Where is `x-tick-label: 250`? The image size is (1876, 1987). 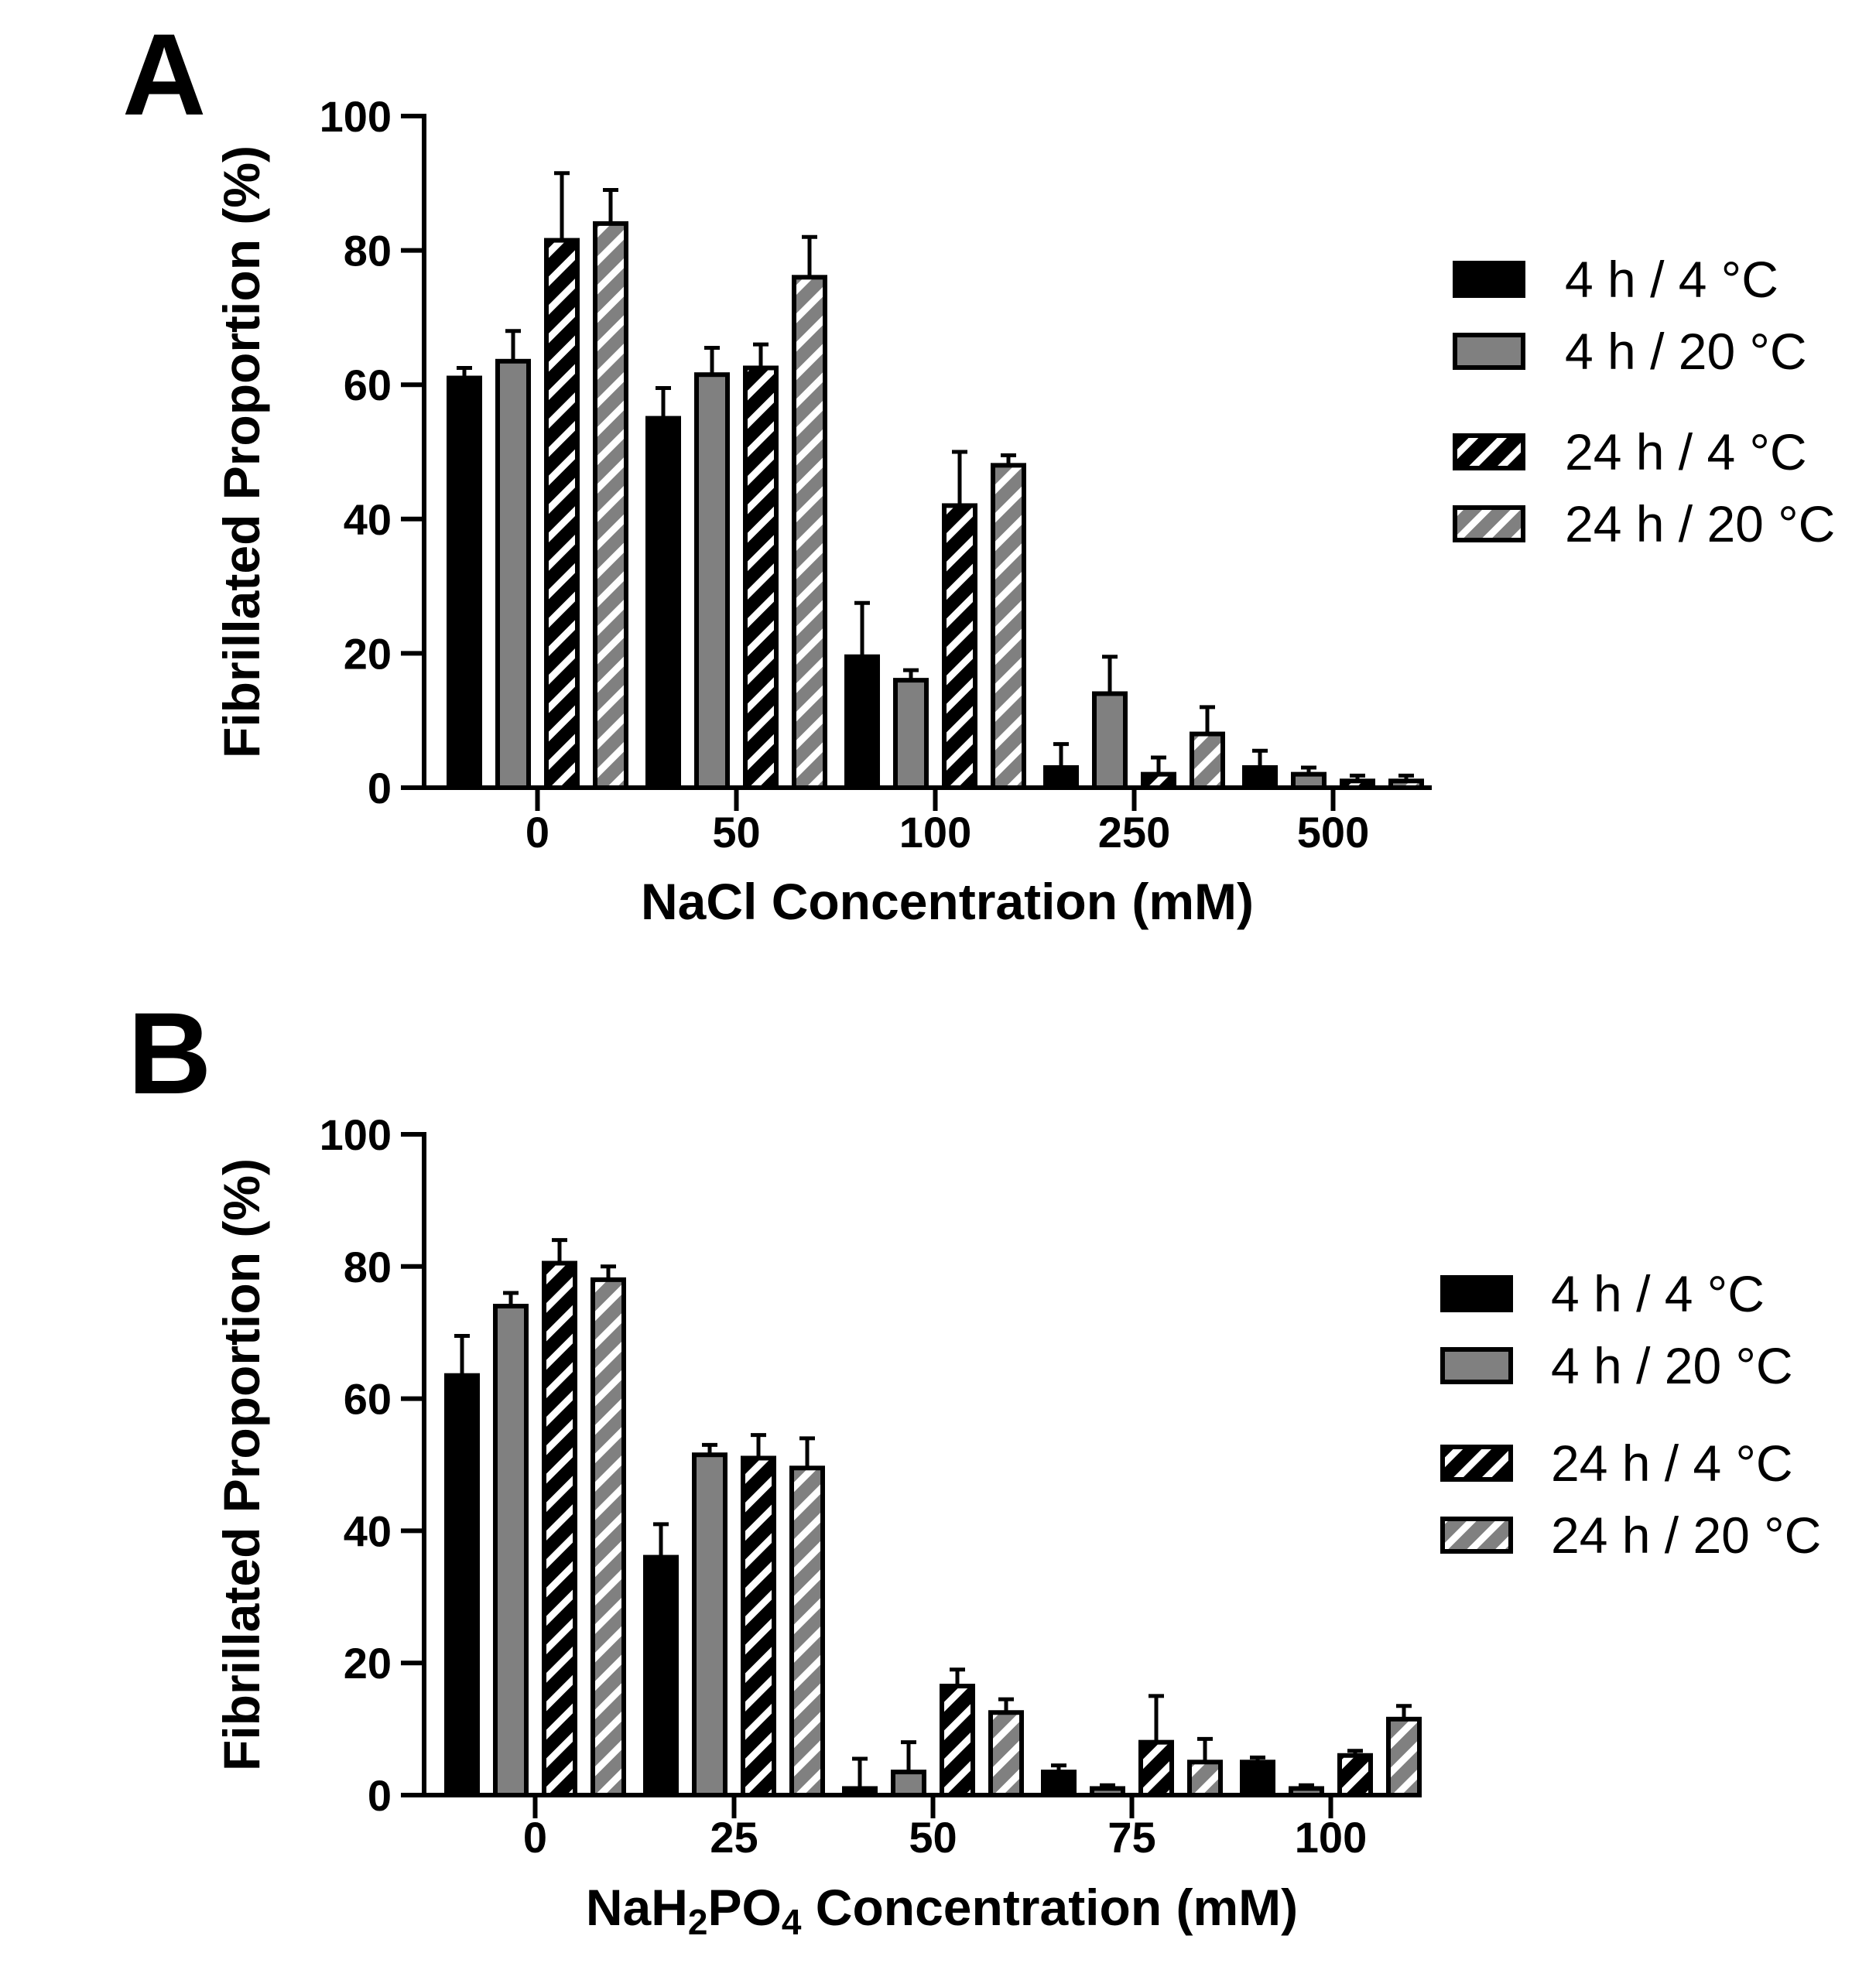 x-tick-label: 250 is located at coordinates (1134, 833).